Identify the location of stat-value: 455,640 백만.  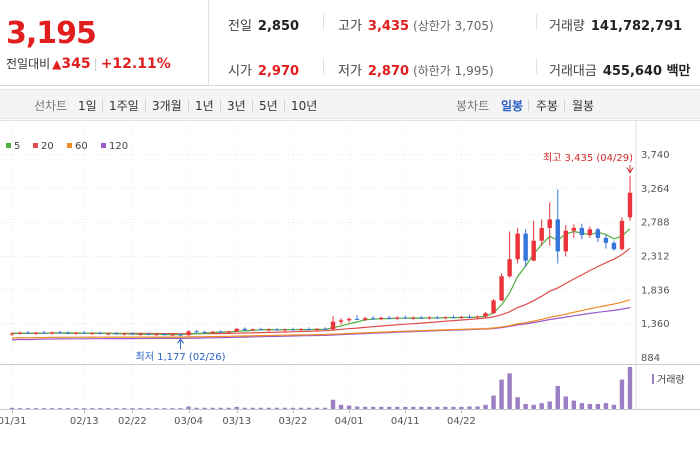
(646, 71).